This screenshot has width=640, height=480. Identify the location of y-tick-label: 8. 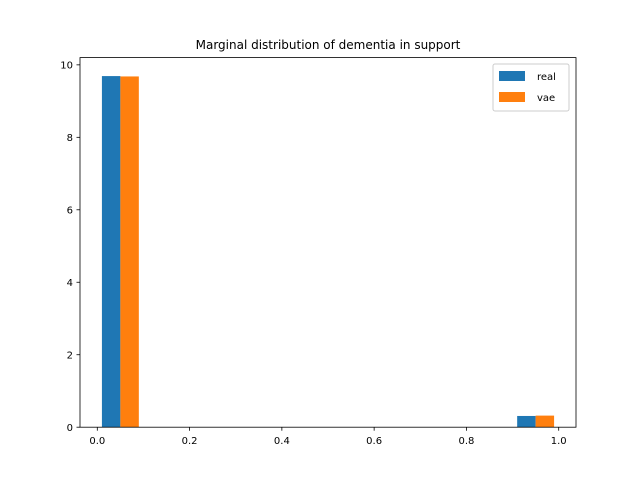
(70, 138).